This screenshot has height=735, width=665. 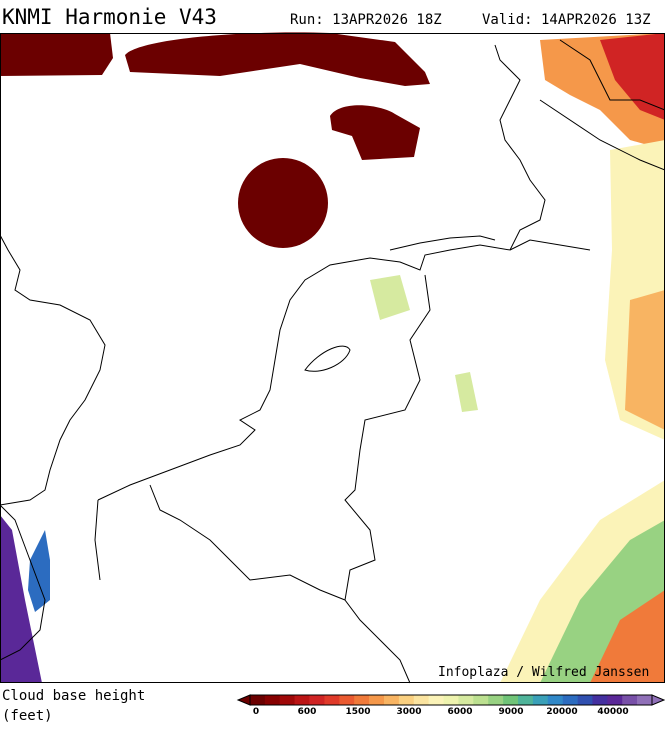 I want to click on colorbar-label: 6000, so click(x=459, y=712).